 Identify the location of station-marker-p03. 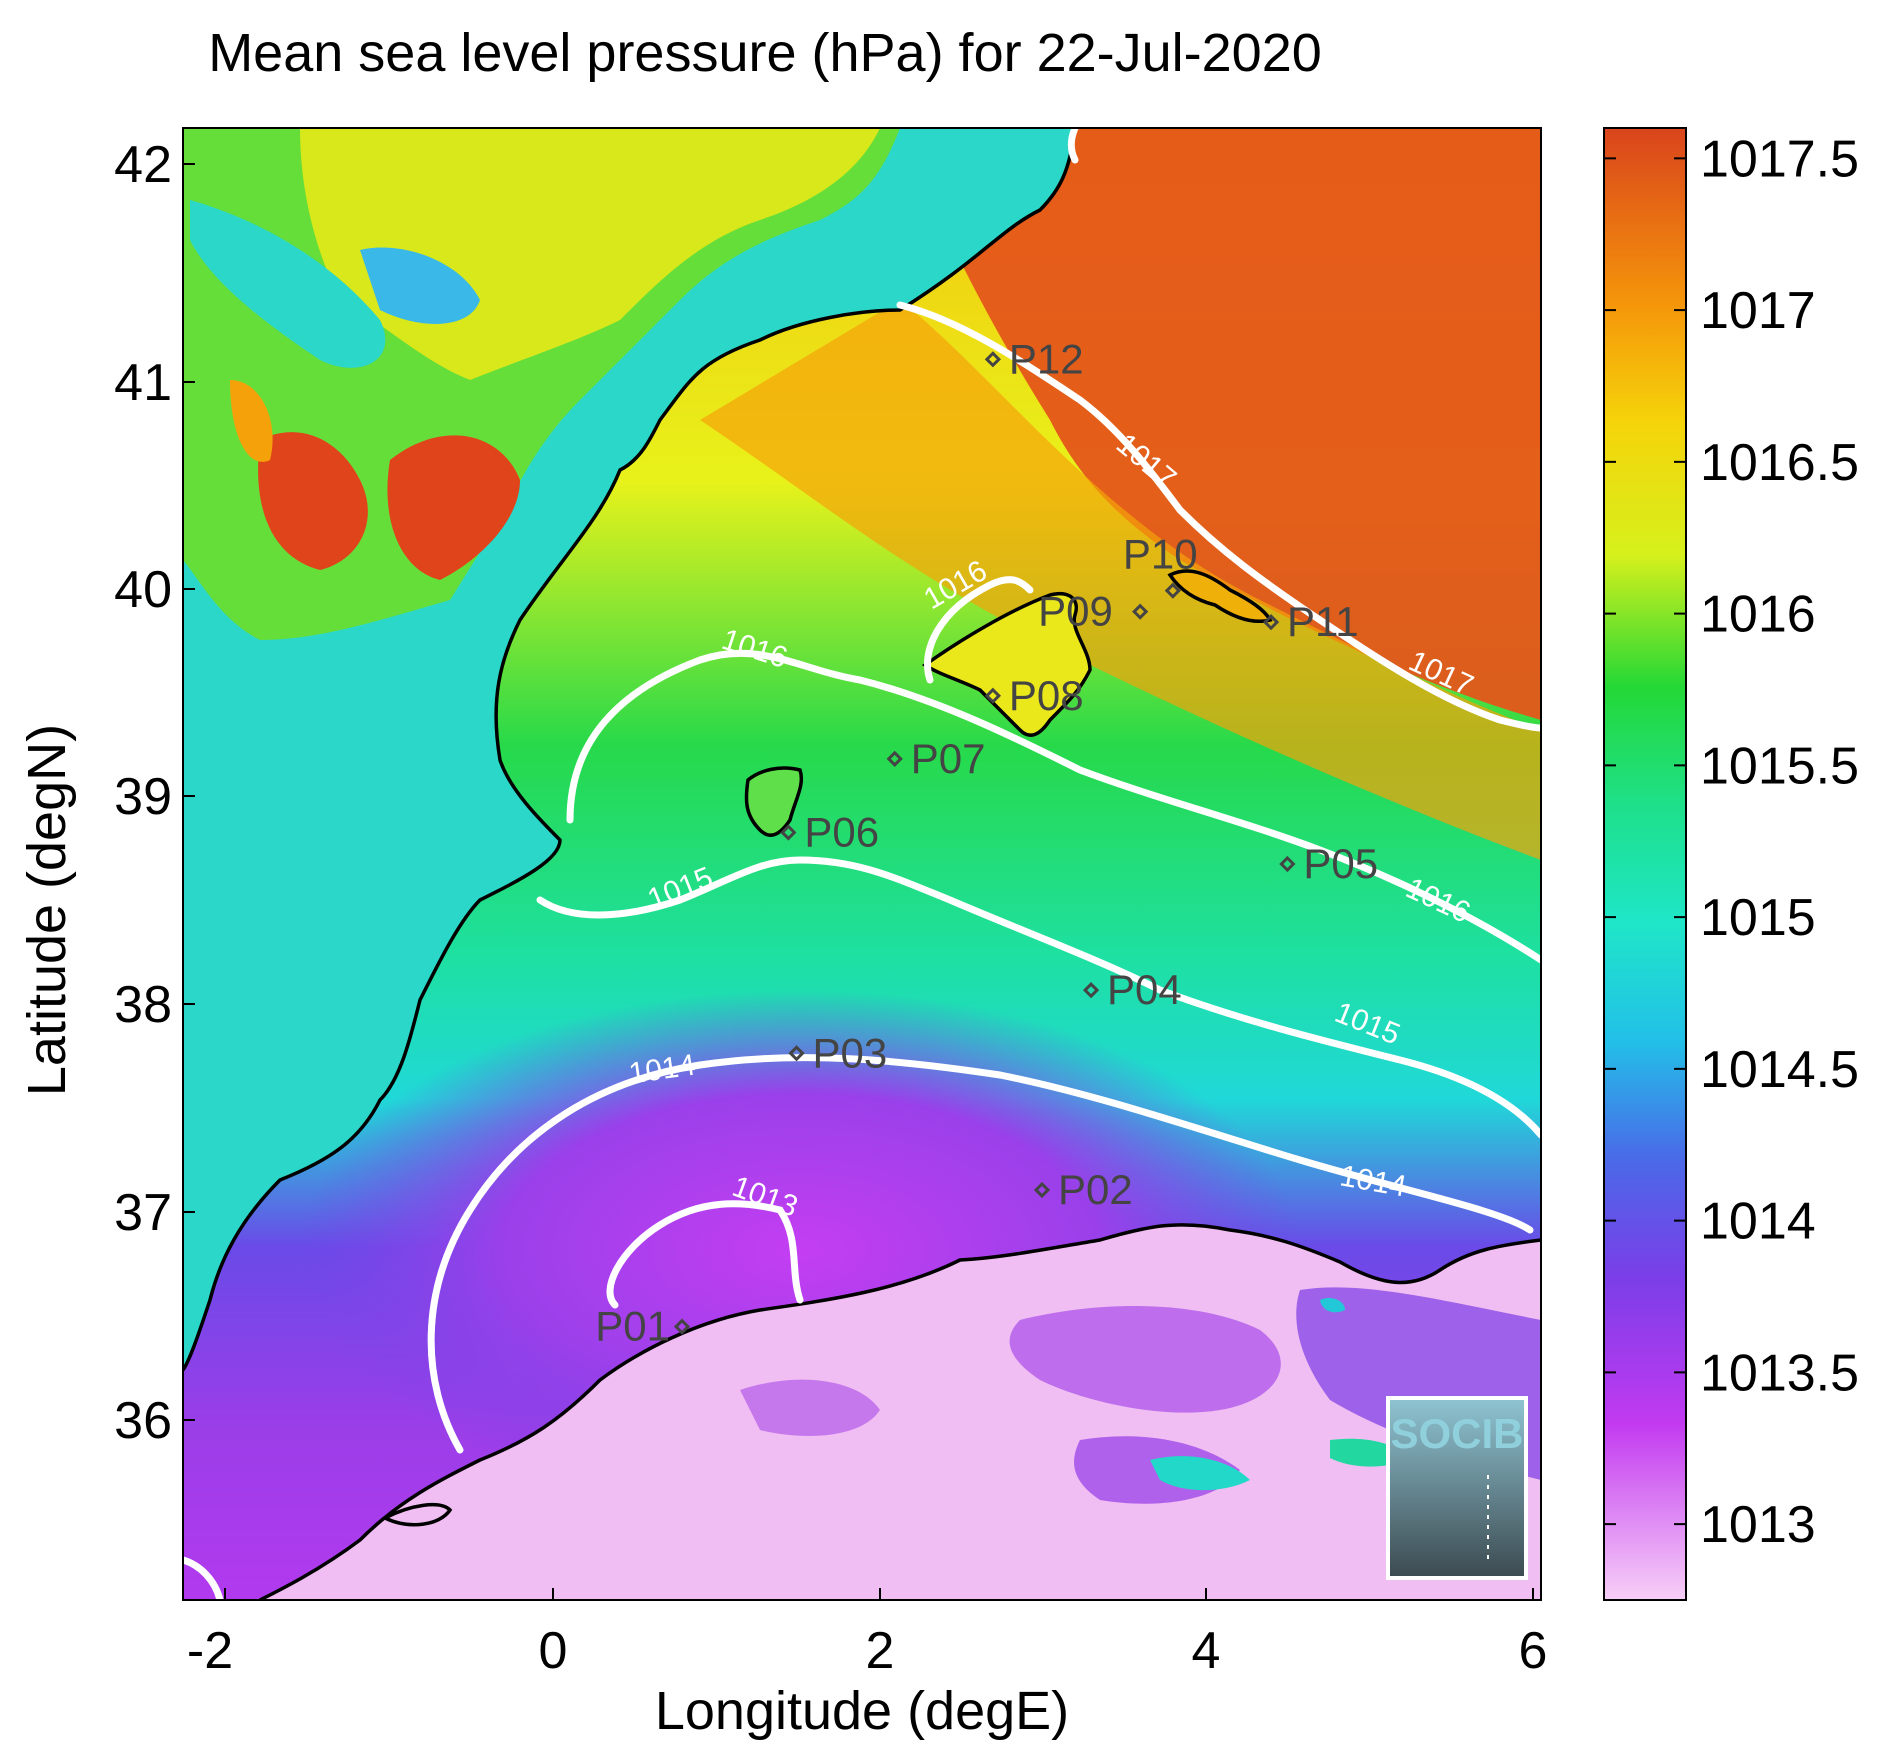
(796, 1053).